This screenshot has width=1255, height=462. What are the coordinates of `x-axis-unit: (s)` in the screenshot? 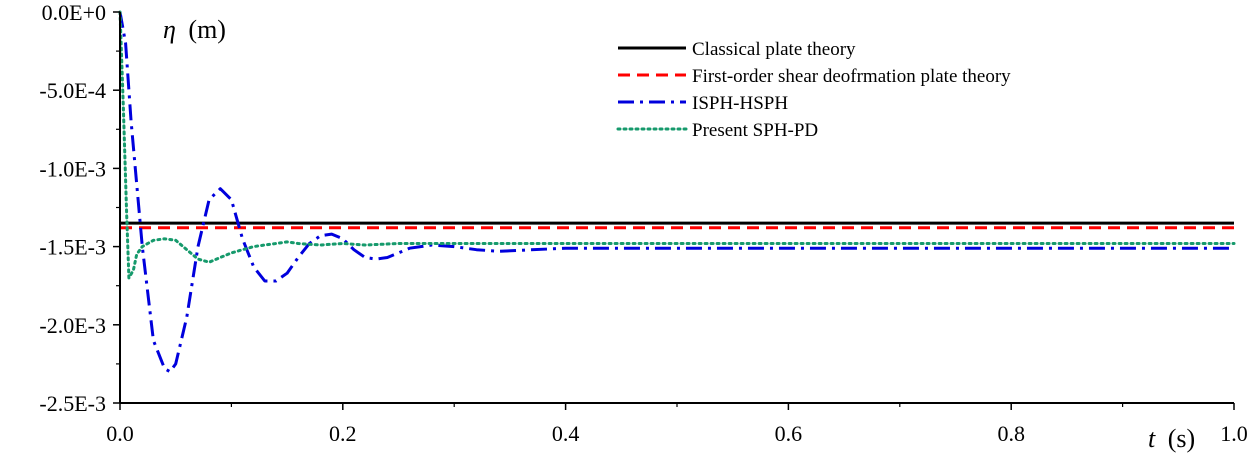 It's located at (1181, 438).